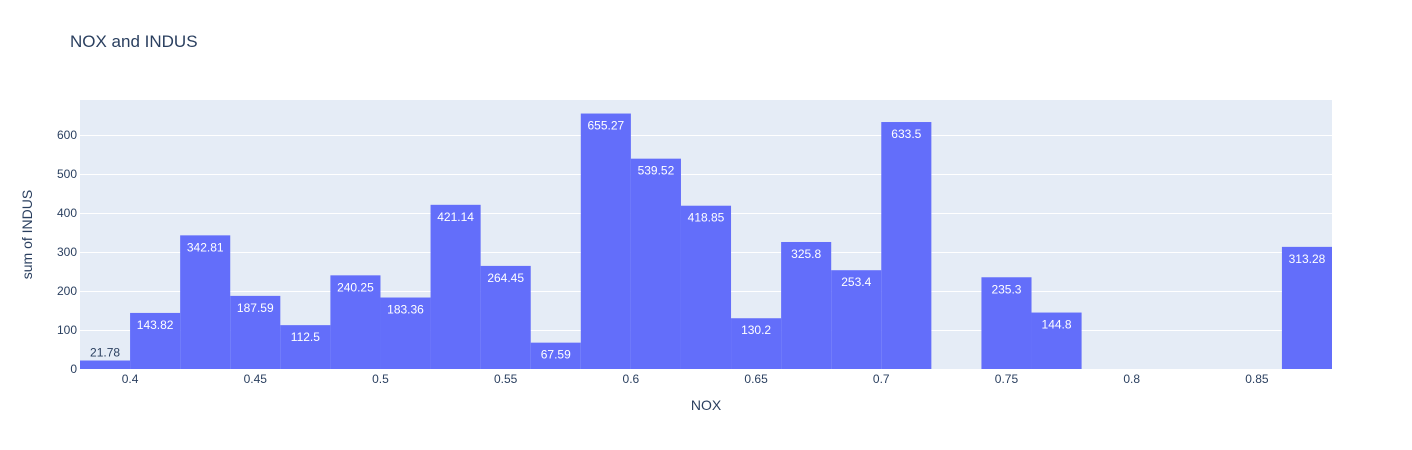  I want to click on bar-value-label: 235.3, so click(1006, 289).